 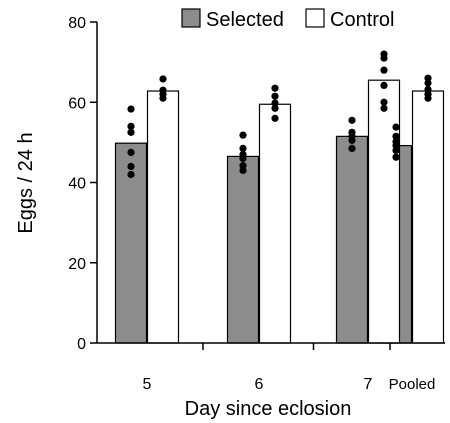 What do you see at coordinates (362, 20) in the screenshot?
I see `legend-label-control: Control` at bounding box center [362, 20].